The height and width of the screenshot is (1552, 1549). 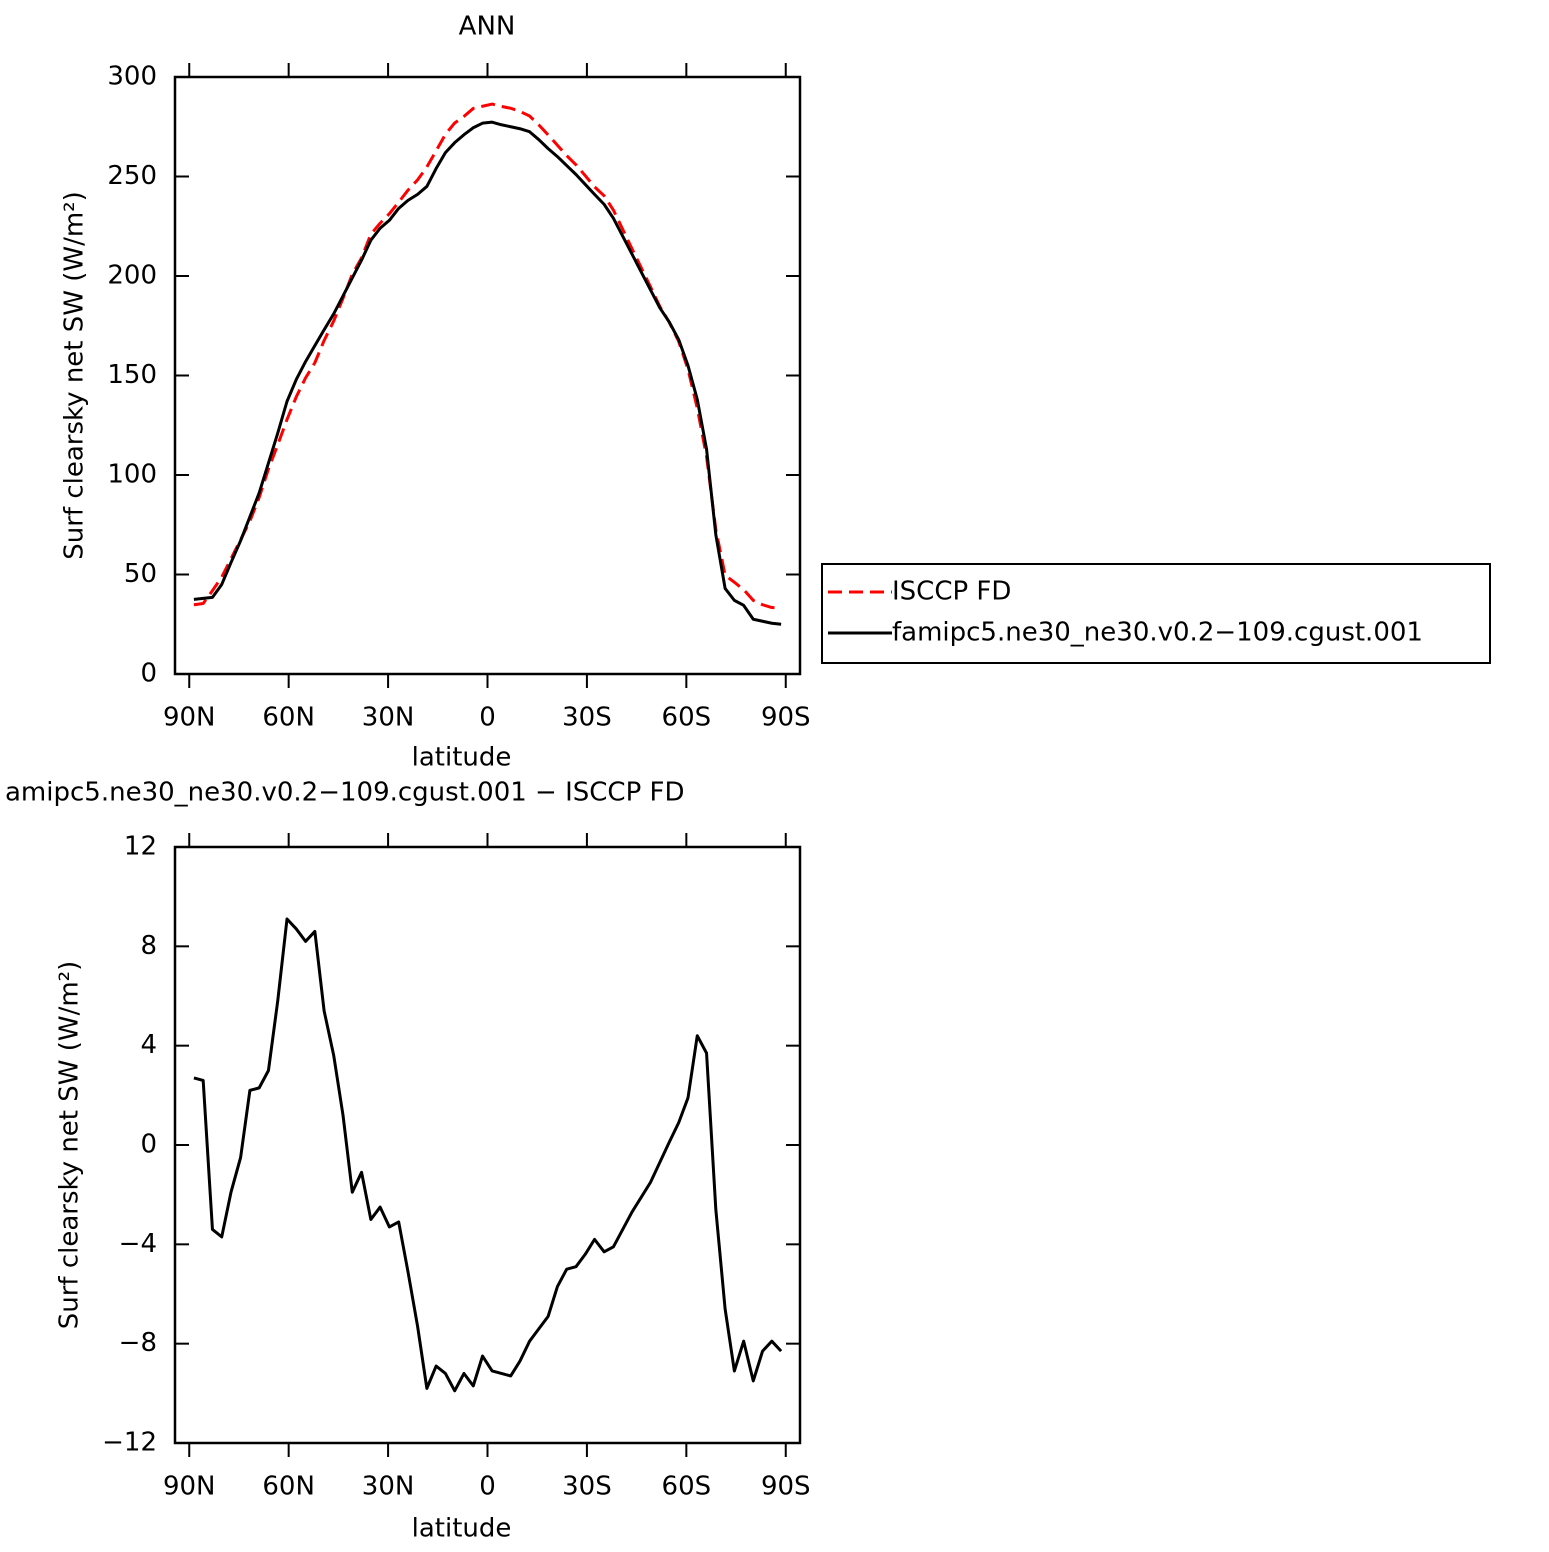 I want to click on y-tick-label: −8, so click(x=138, y=1343).